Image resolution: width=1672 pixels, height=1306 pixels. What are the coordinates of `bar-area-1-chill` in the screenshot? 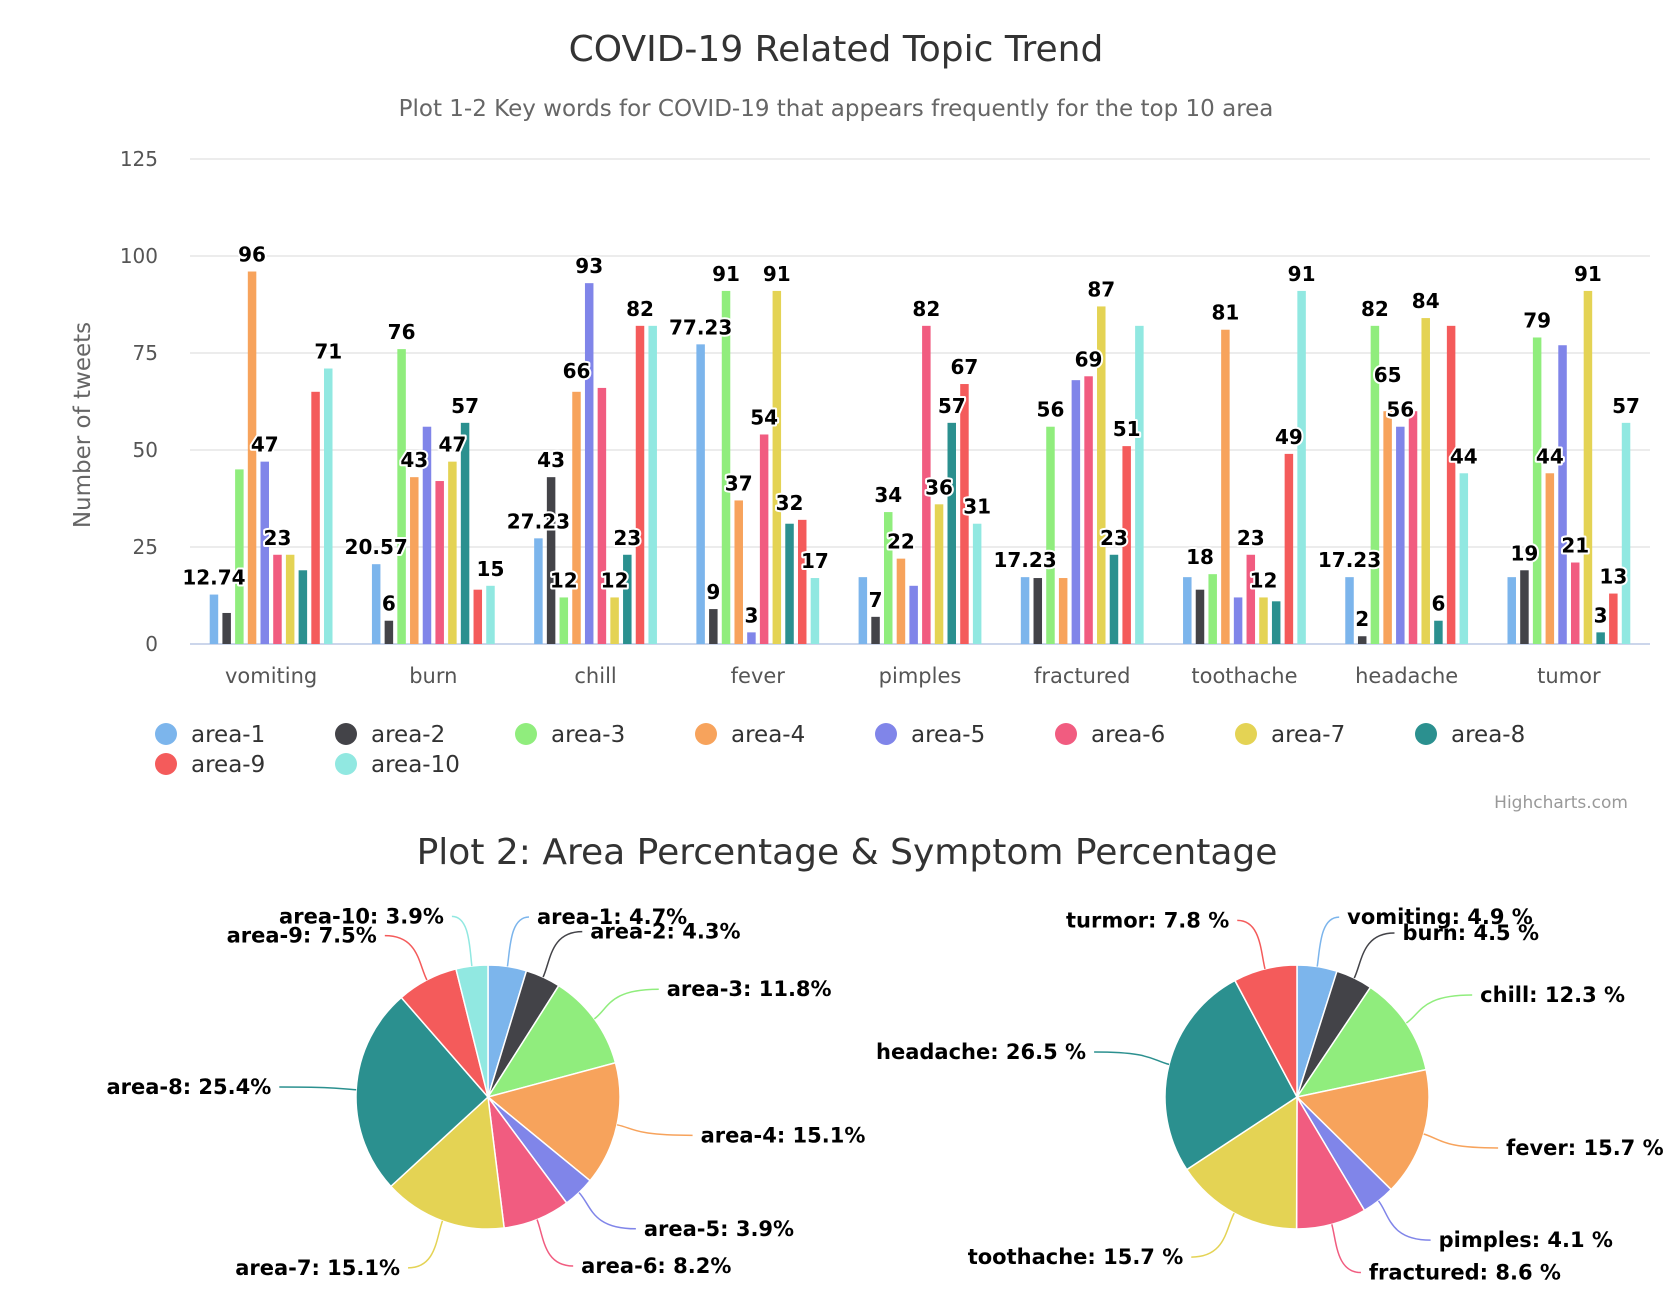 It's located at (538, 591).